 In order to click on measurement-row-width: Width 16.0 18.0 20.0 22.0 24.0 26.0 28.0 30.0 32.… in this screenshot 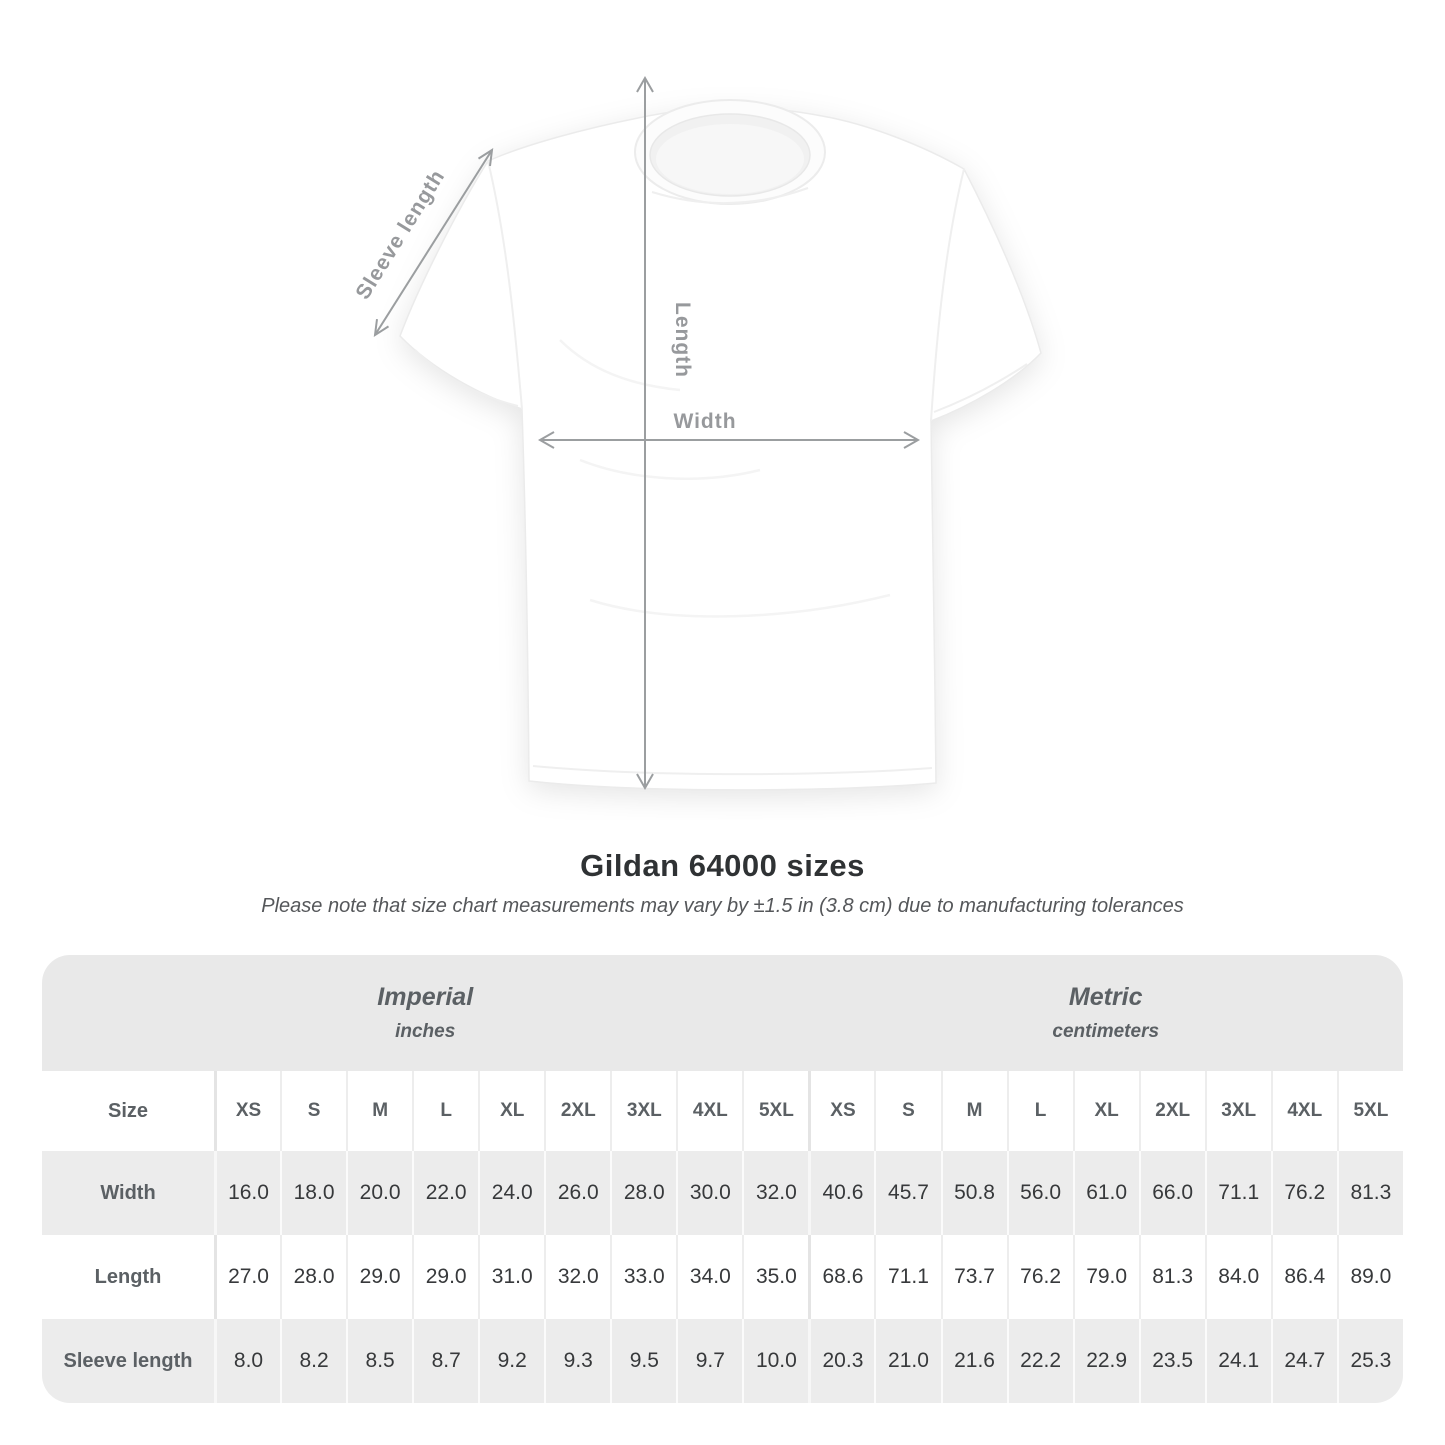, I will do `click(722, 1193)`.